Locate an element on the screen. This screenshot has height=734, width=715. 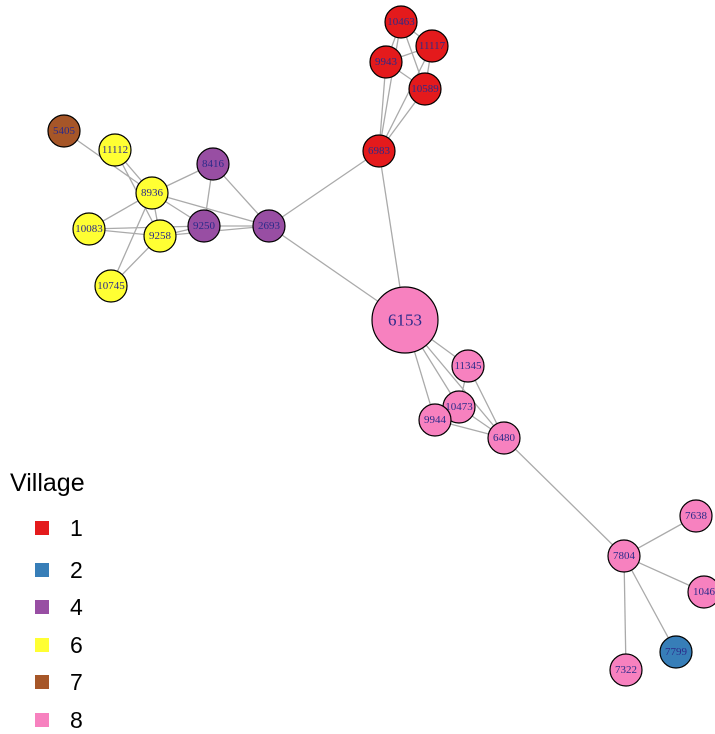
node-label: 11345 is located at coordinates (468, 366).